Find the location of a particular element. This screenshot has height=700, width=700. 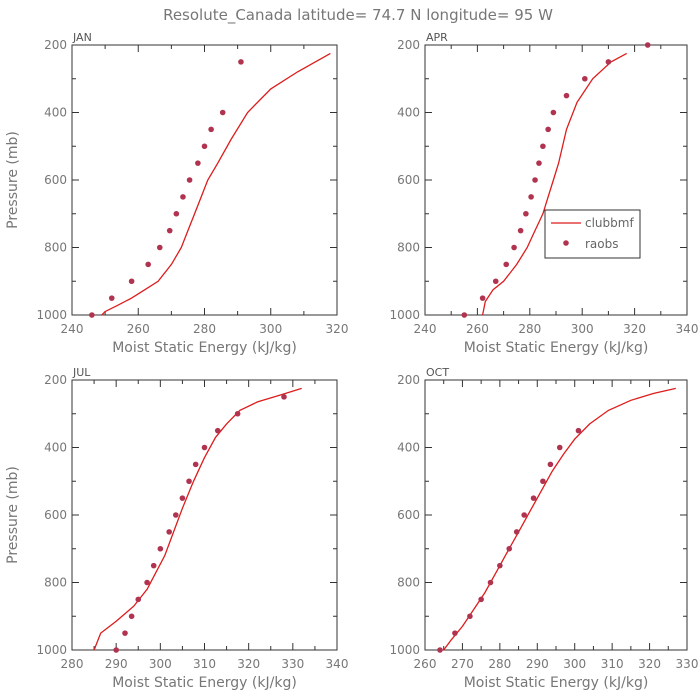

x-tick-label: 270 is located at coordinates (462, 664).